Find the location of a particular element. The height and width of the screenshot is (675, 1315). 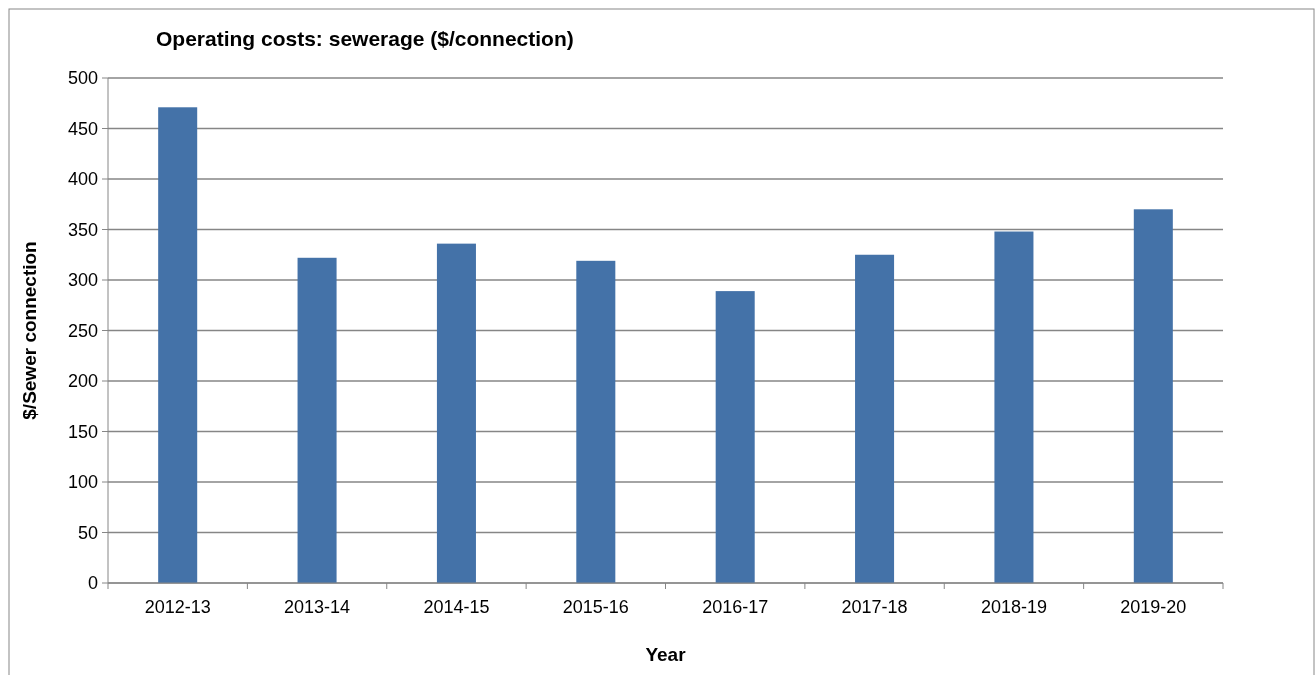

x-tick-label: 2013-14 is located at coordinates (317, 607).